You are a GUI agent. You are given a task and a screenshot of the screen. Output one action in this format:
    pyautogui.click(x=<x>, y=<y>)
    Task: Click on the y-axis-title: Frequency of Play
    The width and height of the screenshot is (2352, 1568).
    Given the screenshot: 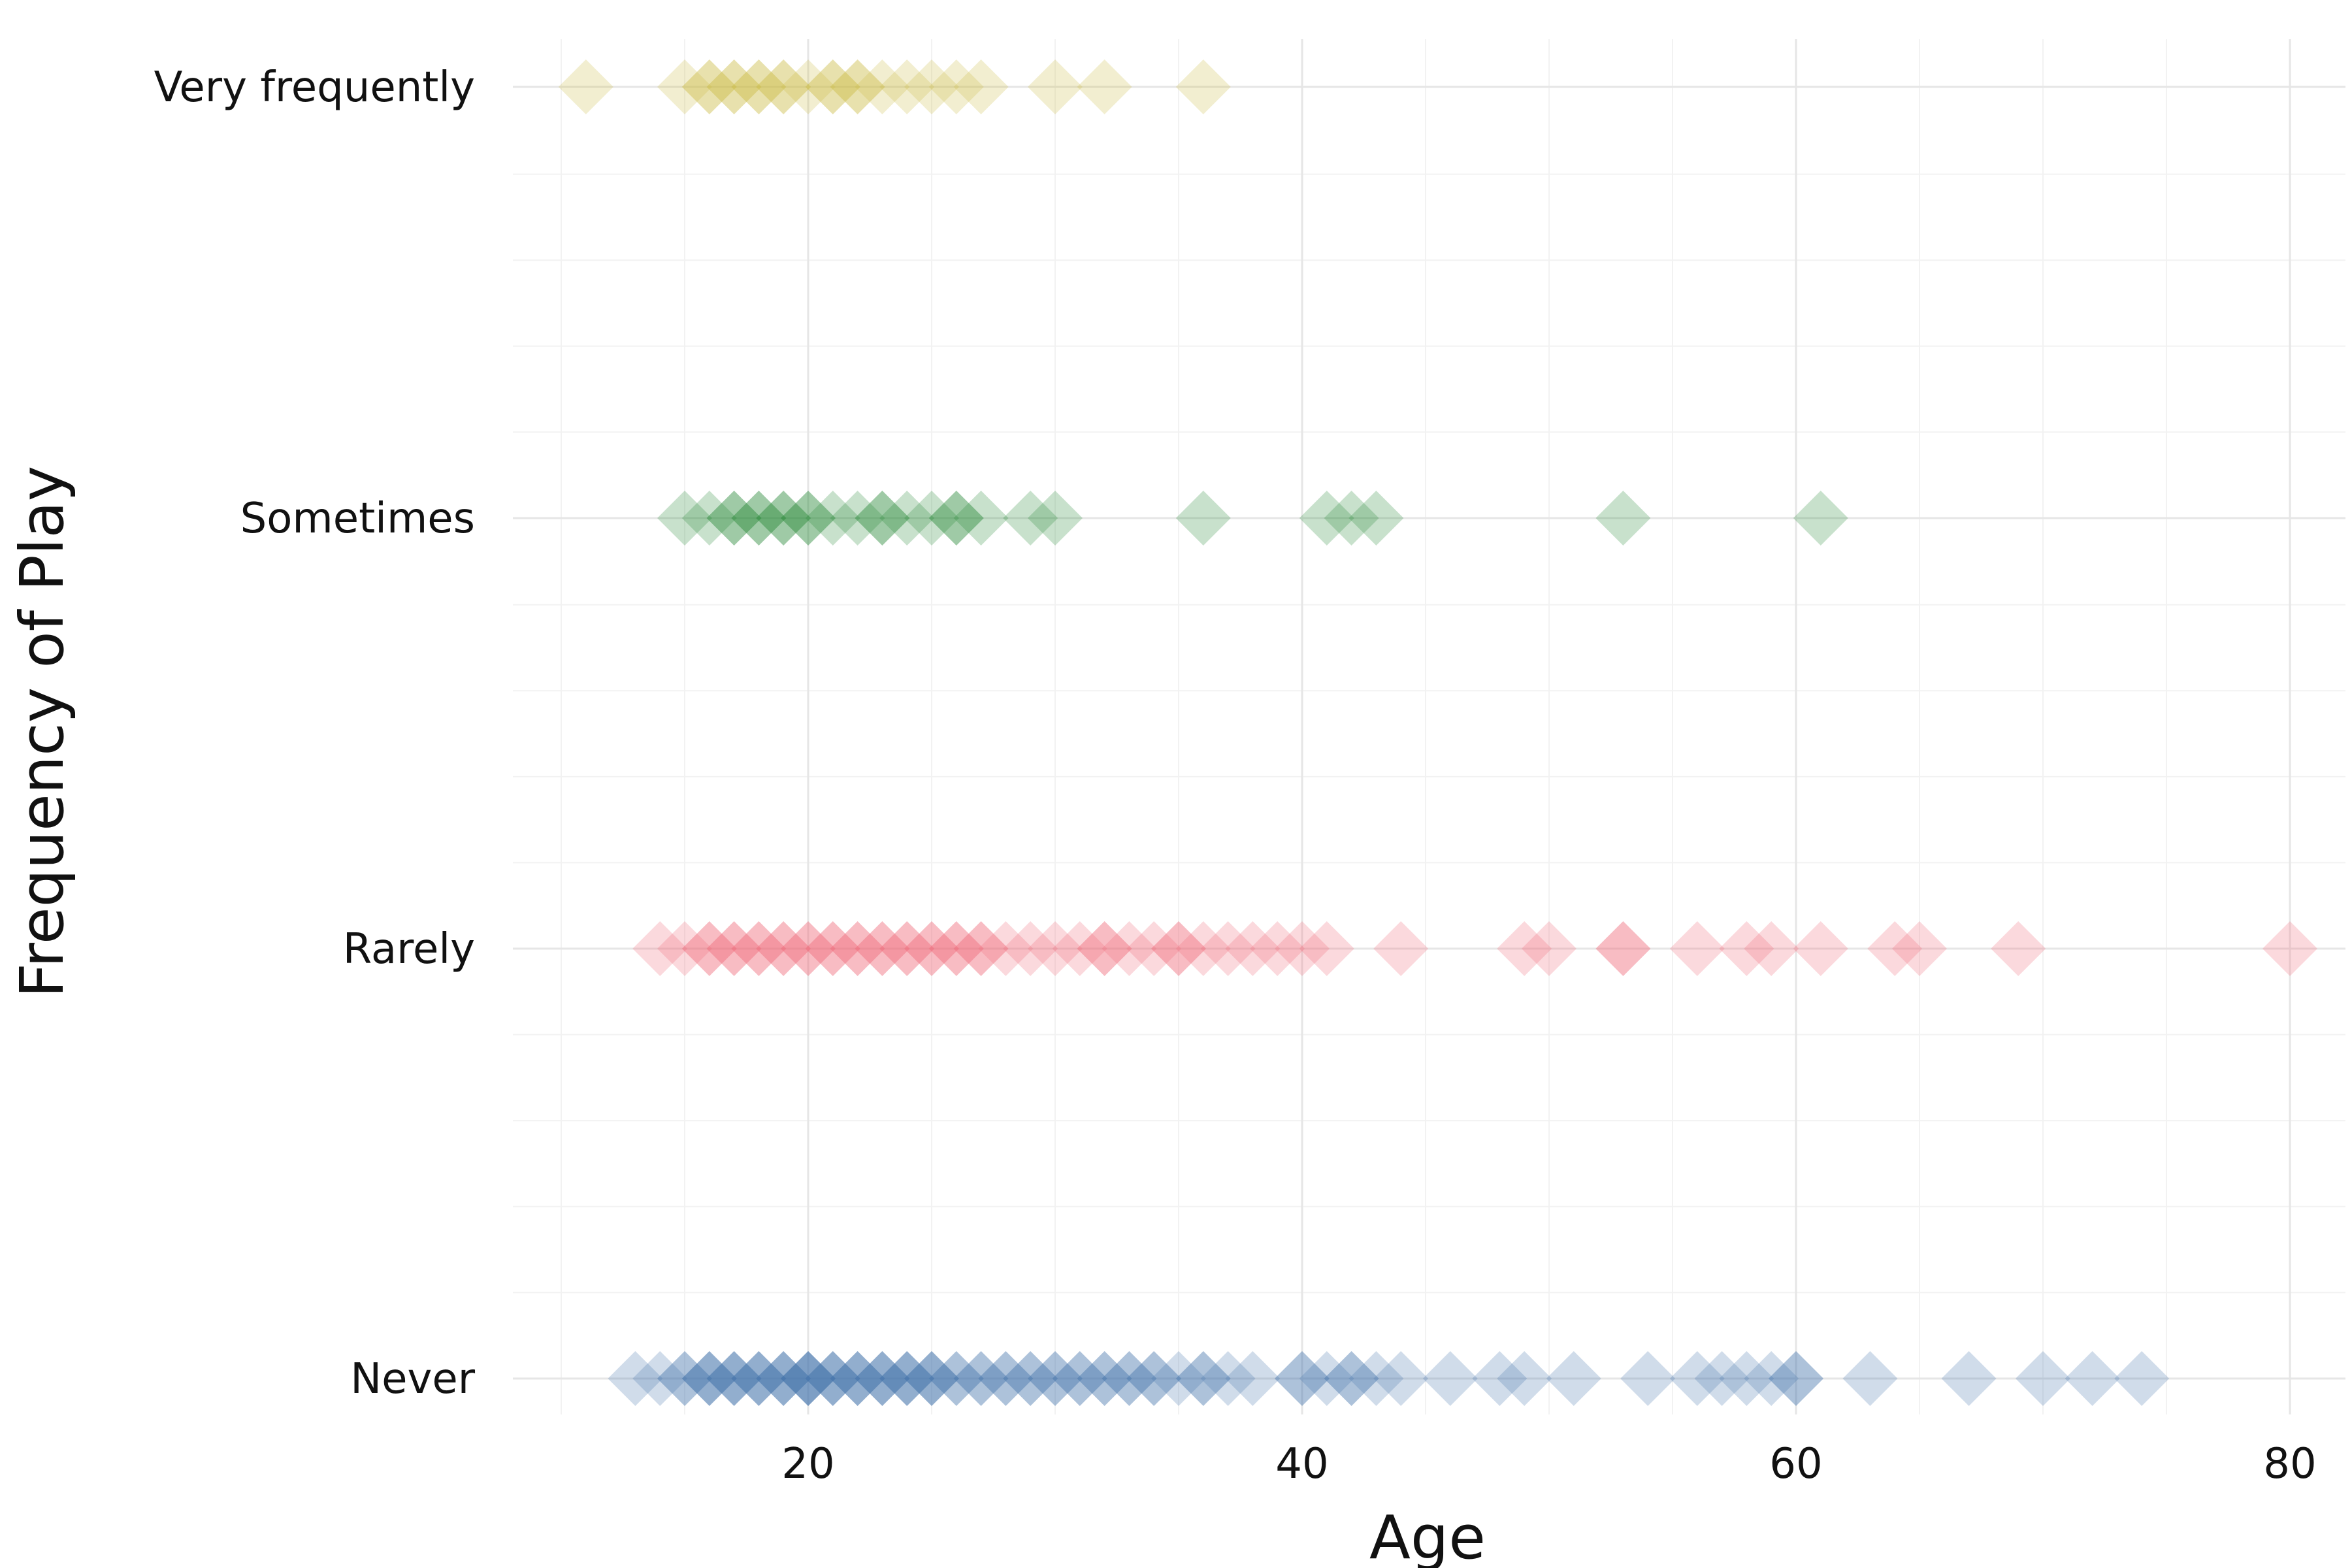 What is the action you would take?
    pyautogui.click(x=42, y=732)
    